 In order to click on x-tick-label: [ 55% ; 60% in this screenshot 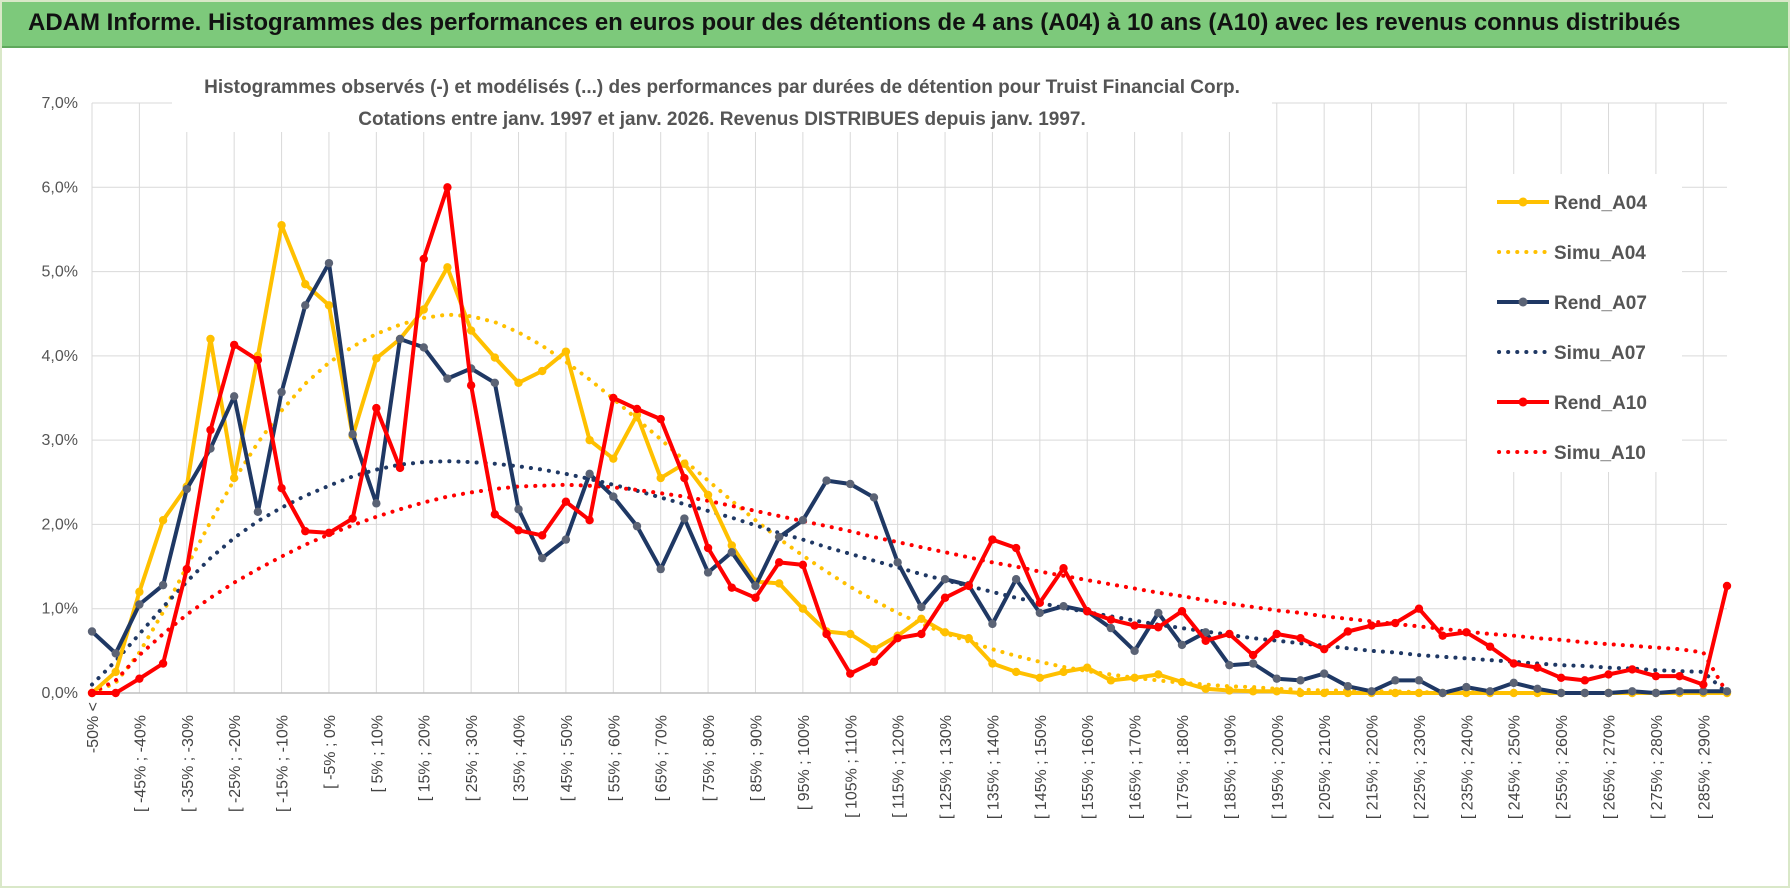, I will do `click(614, 758)`.